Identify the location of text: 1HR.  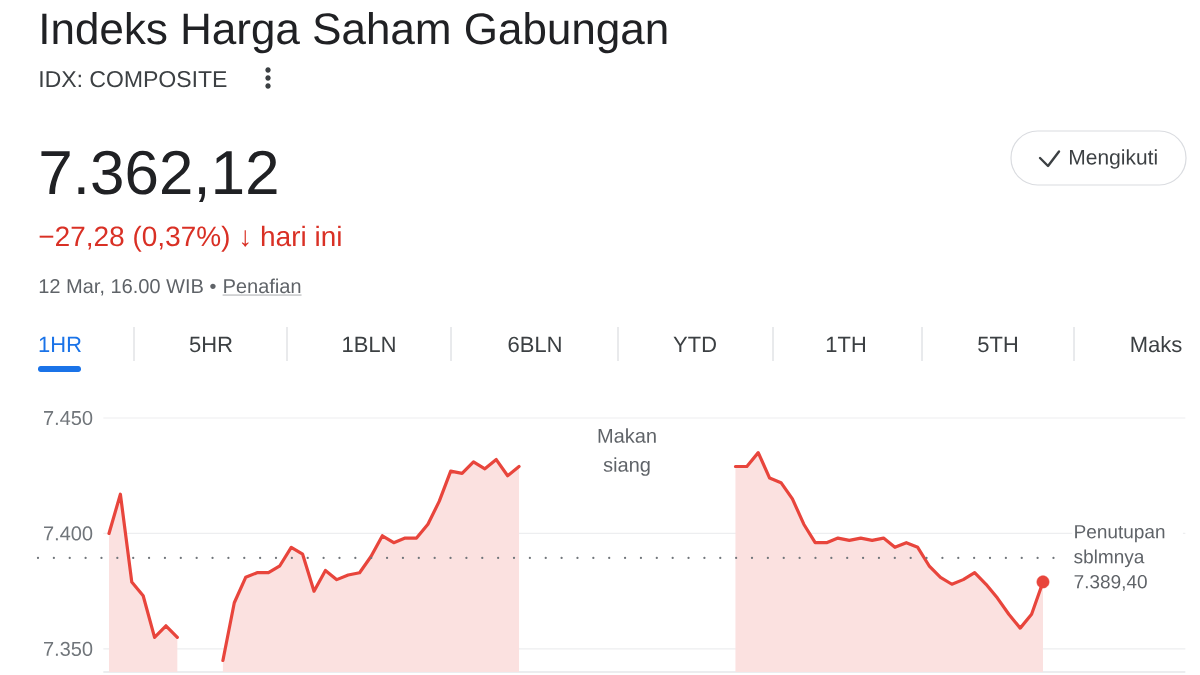
(60, 344).